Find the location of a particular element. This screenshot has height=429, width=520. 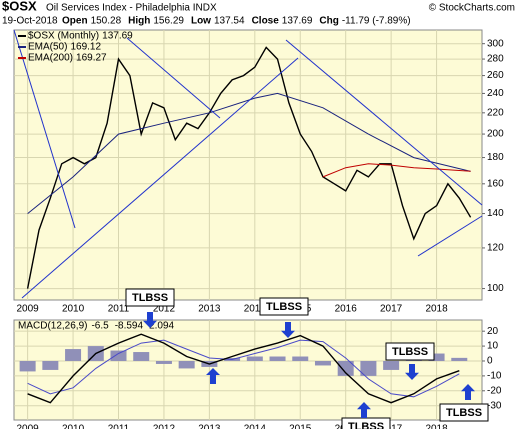

date: 19-Oct-2018 is located at coordinates (30, 21).